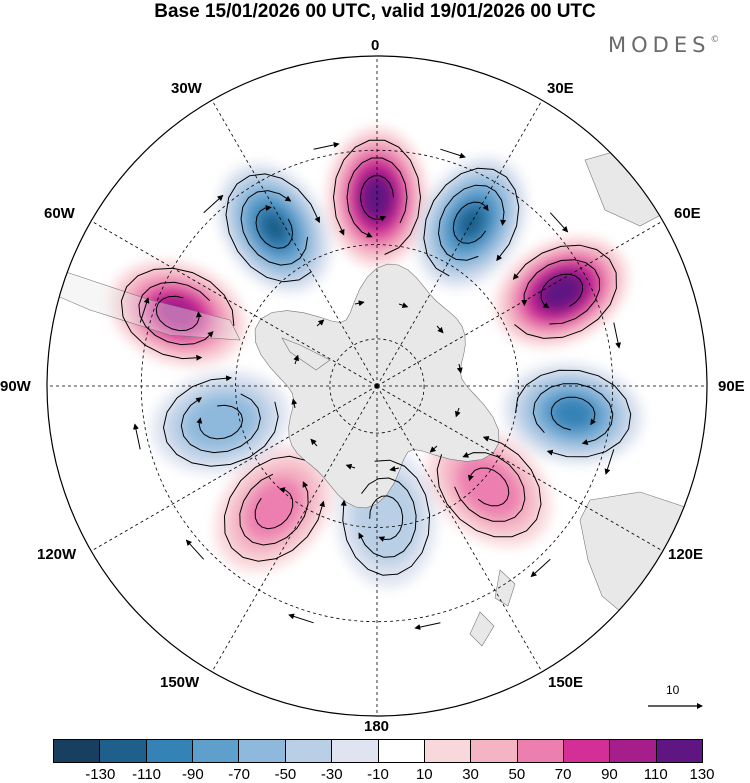 The width and height of the screenshot is (750, 783). I want to click on colorbar-frame, so click(378, 751).